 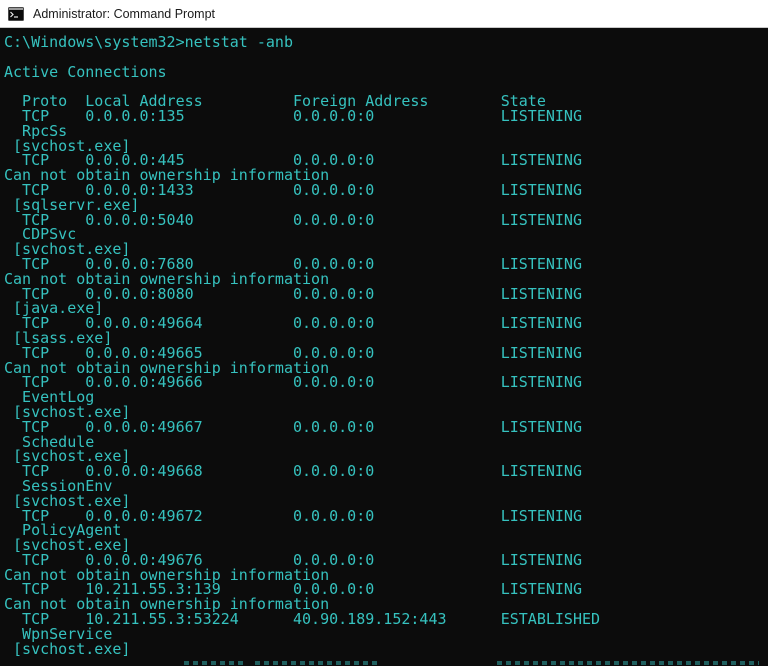 I want to click on window-titlebar: Administrator: Command Prompt, so click(x=384, y=14).